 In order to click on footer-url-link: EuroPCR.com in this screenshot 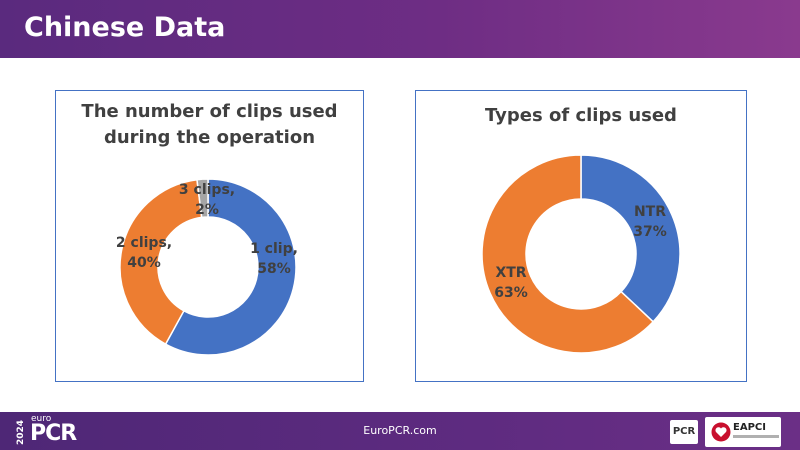, I will do `click(400, 430)`.